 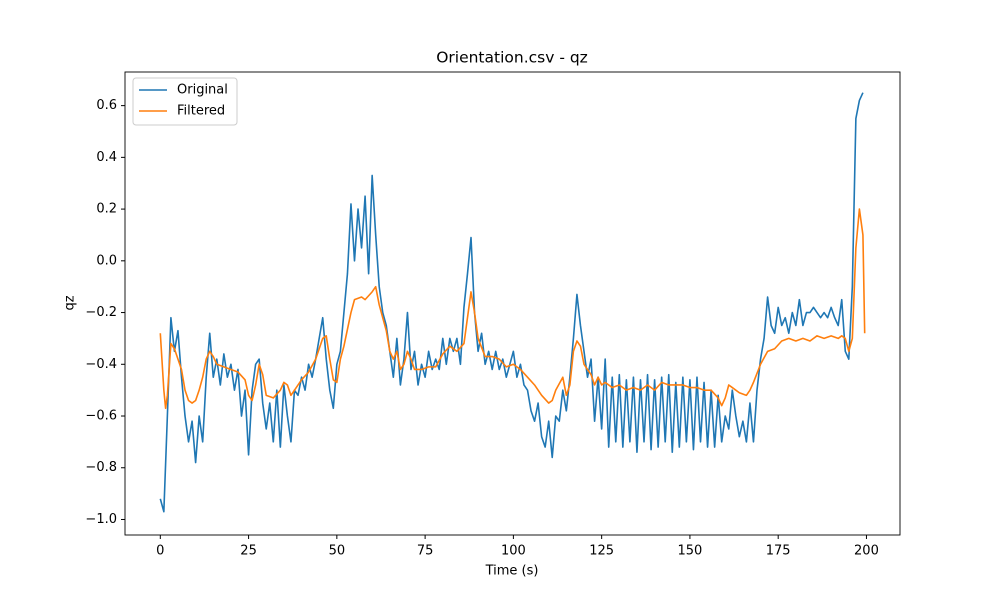 What do you see at coordinates (337, 551) in the screenshot?
I see `x-tick-label: 50` at bounding box center [337, 551].